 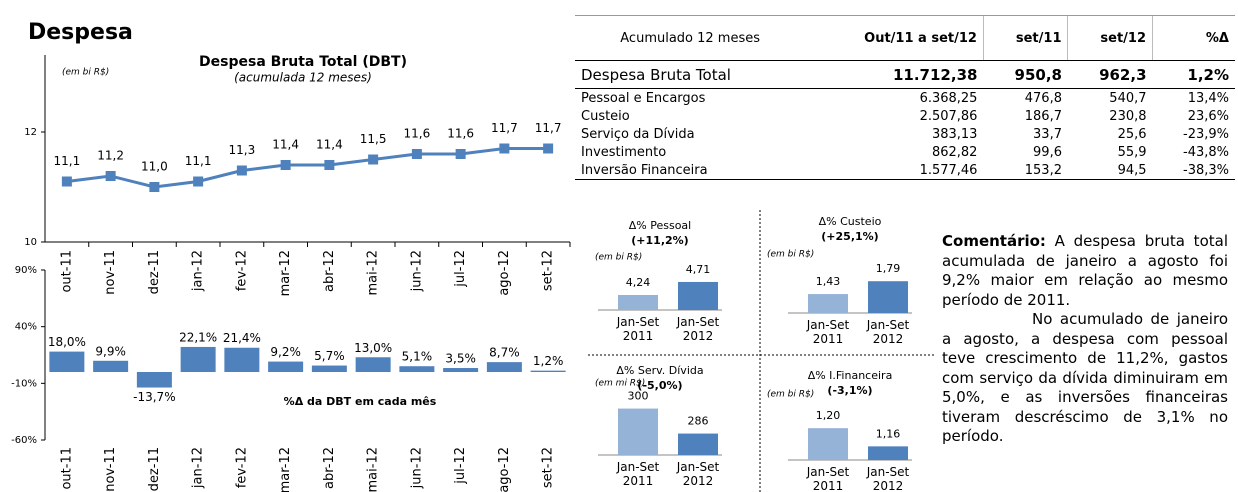 What do you see at coordinates (660, 225) in the screenshot?
I see `chart-title: Δ% Pessoal` at bounding box center [660, 225].